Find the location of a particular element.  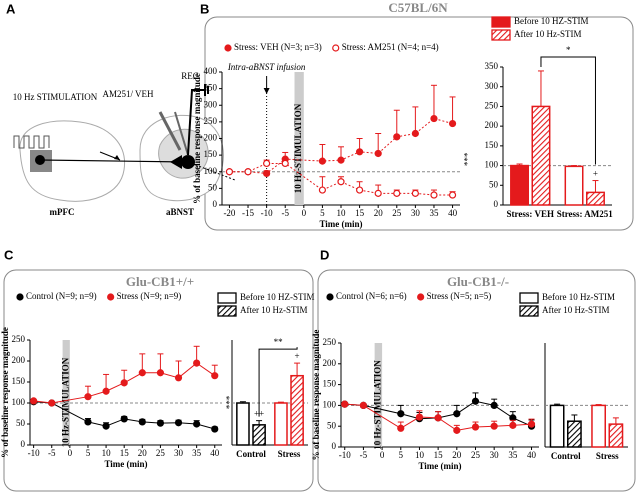

brain-section is located at coordinates (72, 161).